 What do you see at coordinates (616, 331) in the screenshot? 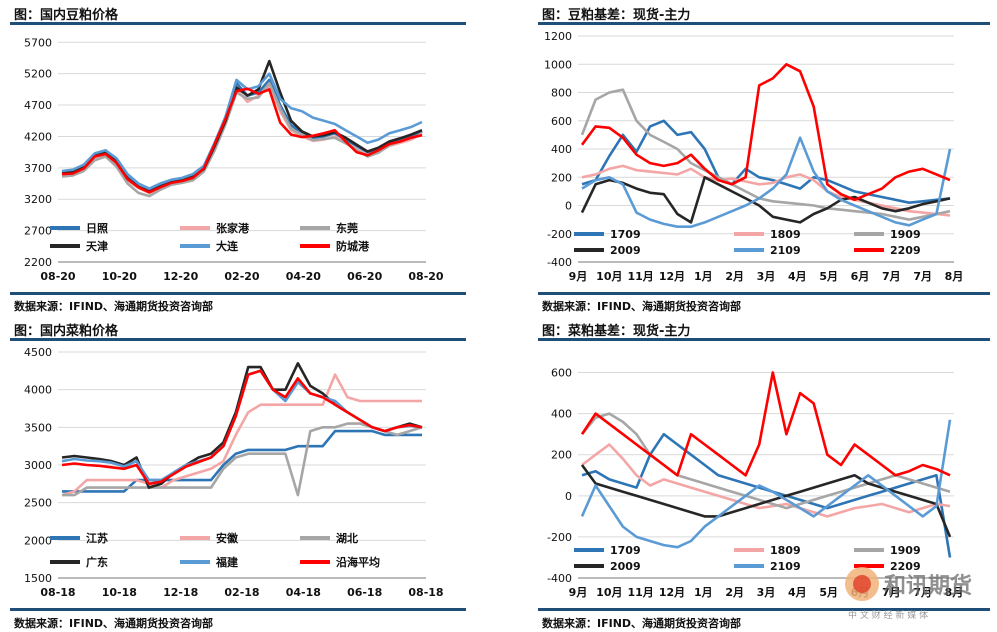
I see `panel-title: 图：菜粕基差：现货-主力` at bounding box center [616, 331].